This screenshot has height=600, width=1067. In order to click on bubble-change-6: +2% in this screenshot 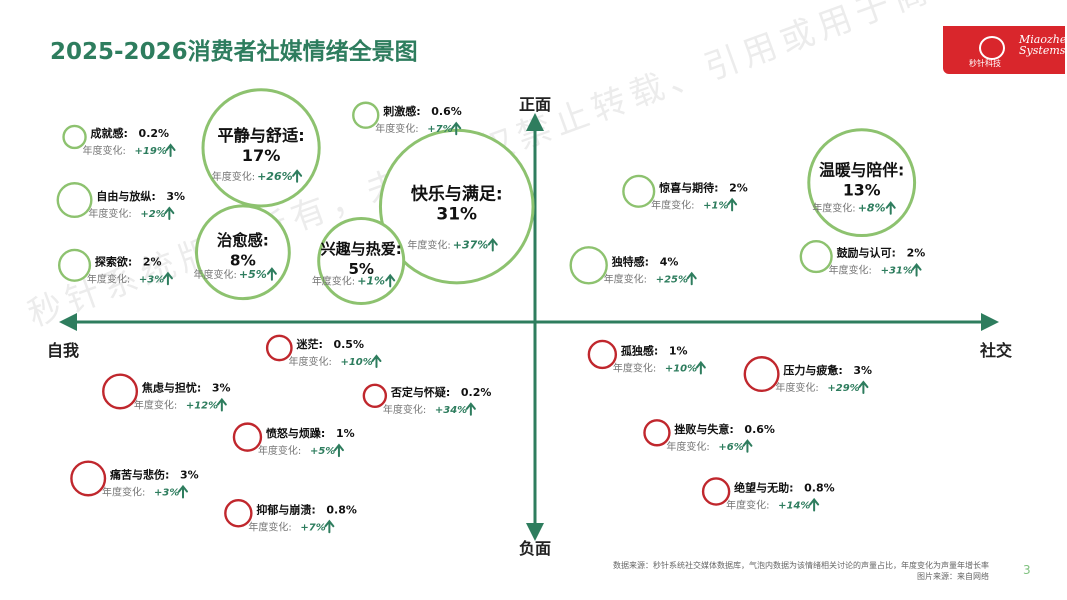, I will do `click(152, 214)`.